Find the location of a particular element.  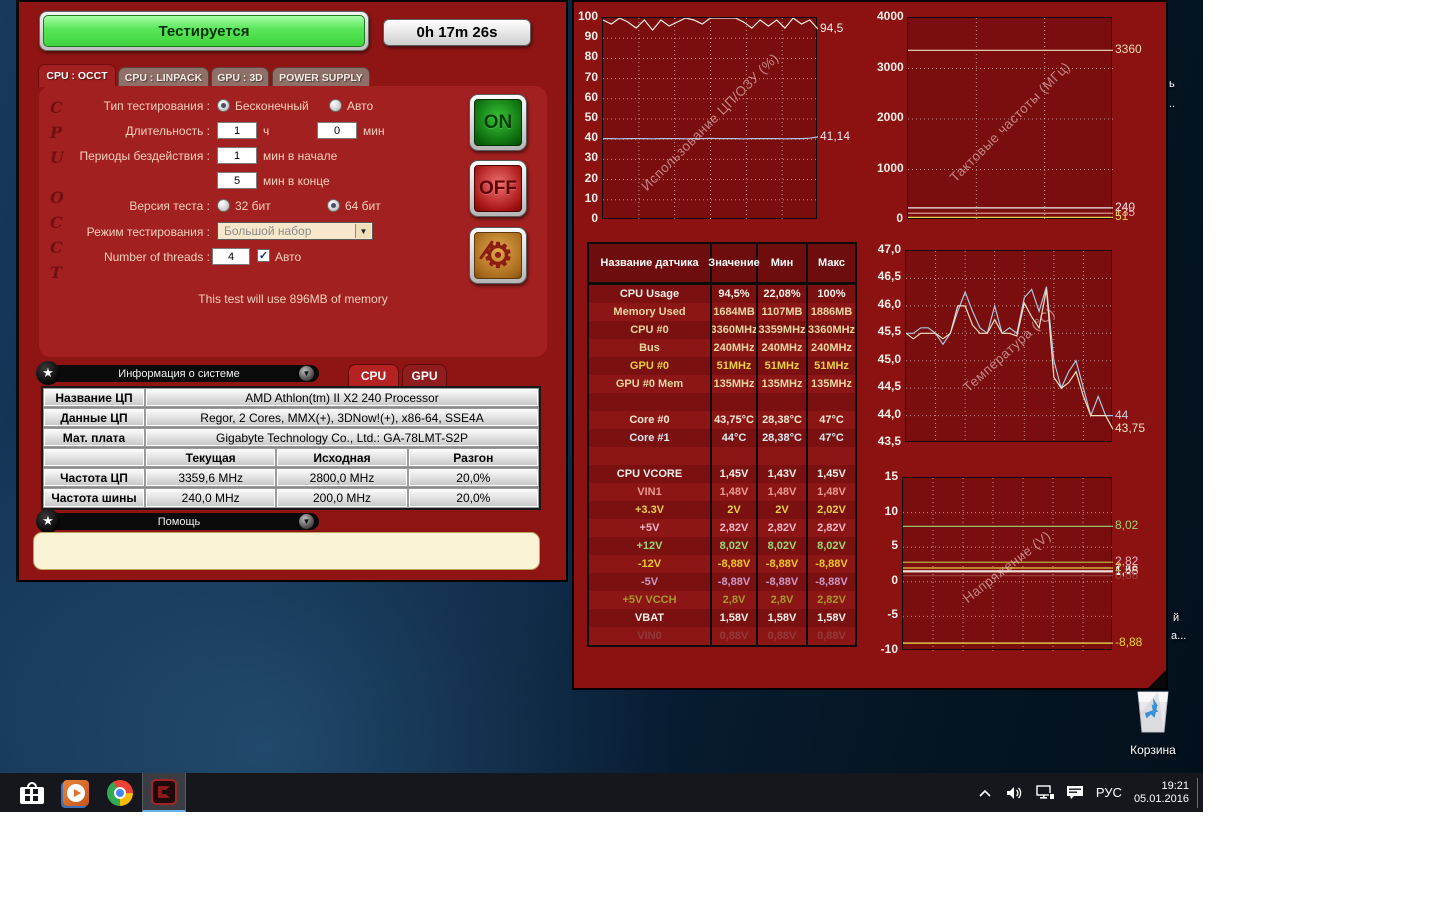

sensor-header: Макс is located at coordinates (831, 263).